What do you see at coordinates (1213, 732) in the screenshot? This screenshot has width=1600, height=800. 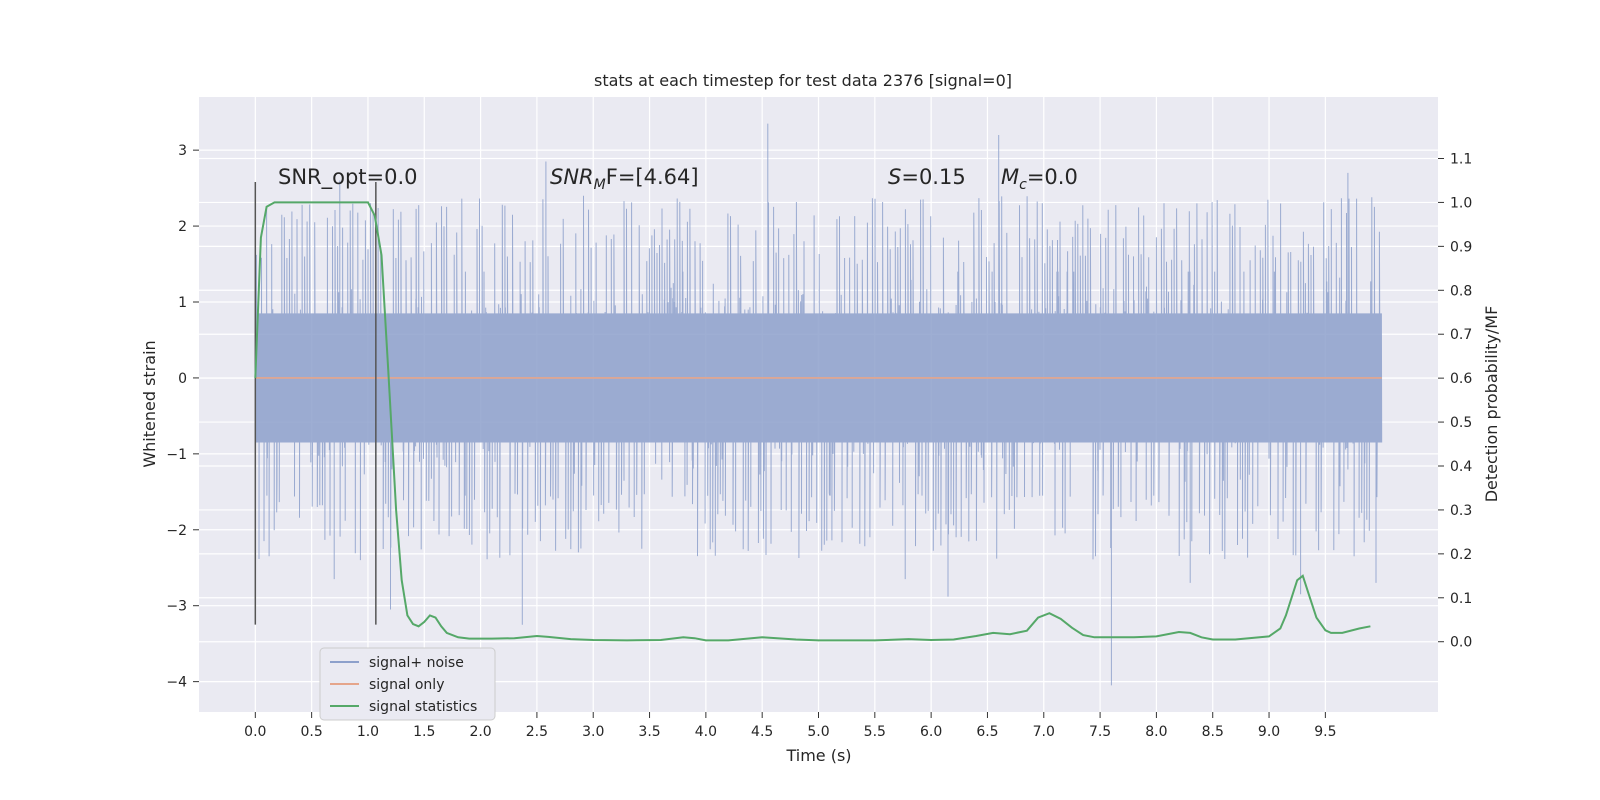 I see `x-tick-label-17: 8.5` at bounding box center [1213, 732].